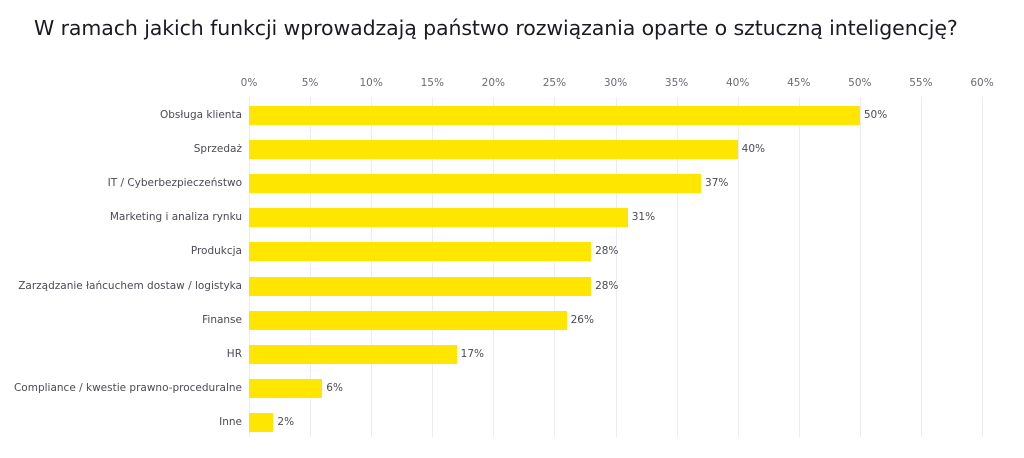  I want to click on x-tick-label: 10%, so click(371, 83).